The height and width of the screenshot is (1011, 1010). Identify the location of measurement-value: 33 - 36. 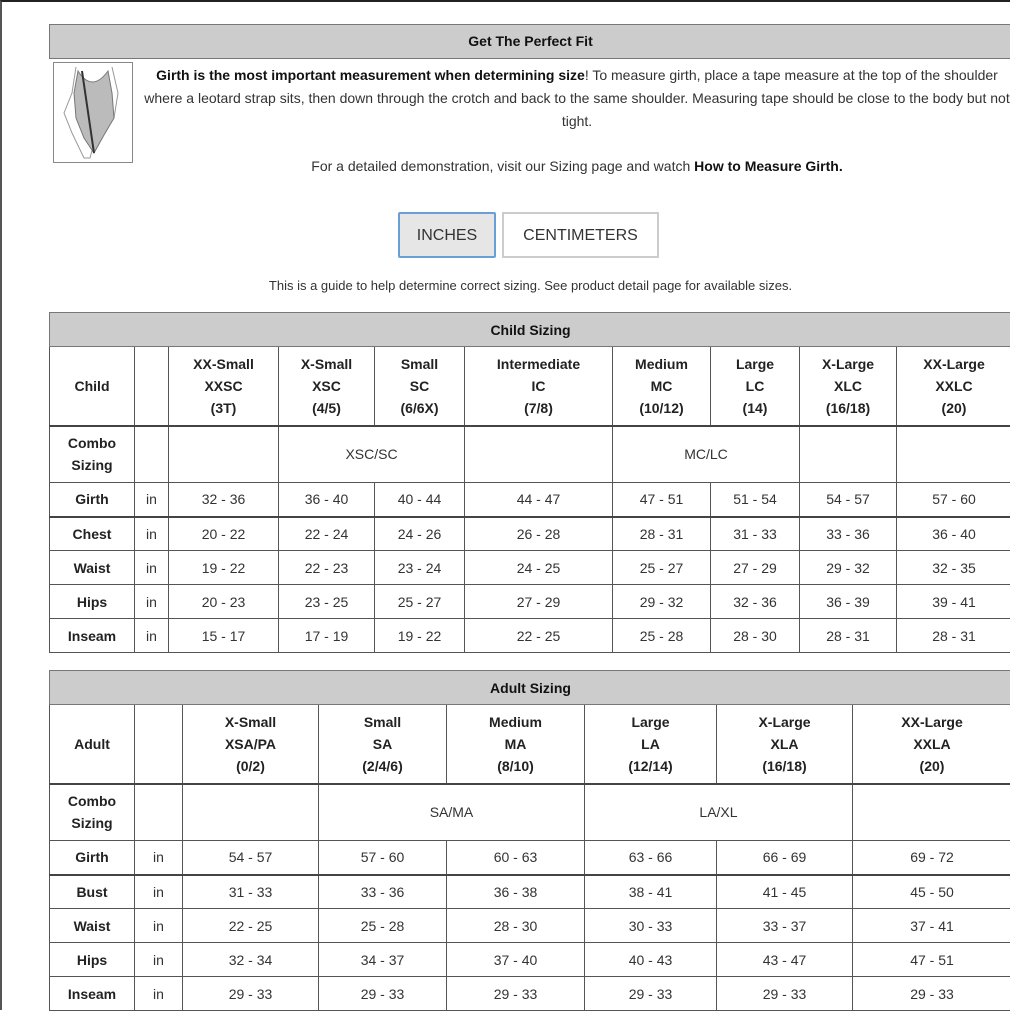
(383, 892).